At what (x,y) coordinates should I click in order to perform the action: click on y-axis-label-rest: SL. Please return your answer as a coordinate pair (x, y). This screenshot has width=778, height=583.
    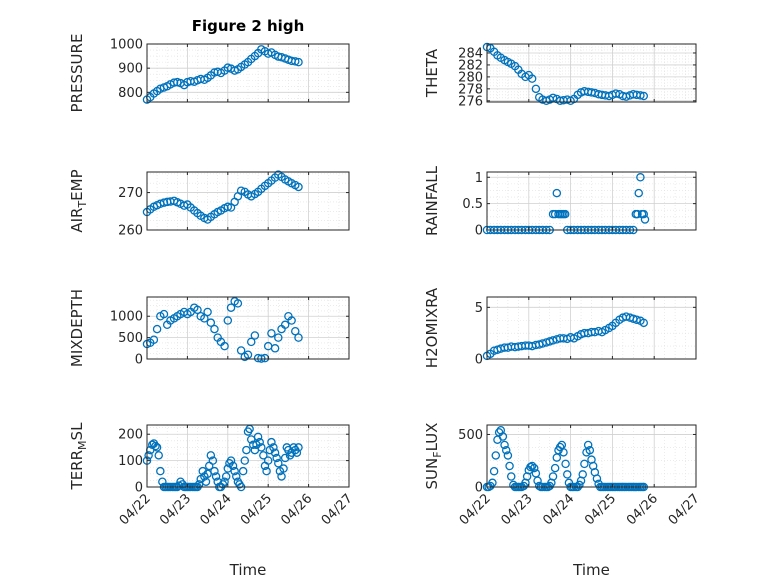
    Looking at the image, I should click on (77, 431).